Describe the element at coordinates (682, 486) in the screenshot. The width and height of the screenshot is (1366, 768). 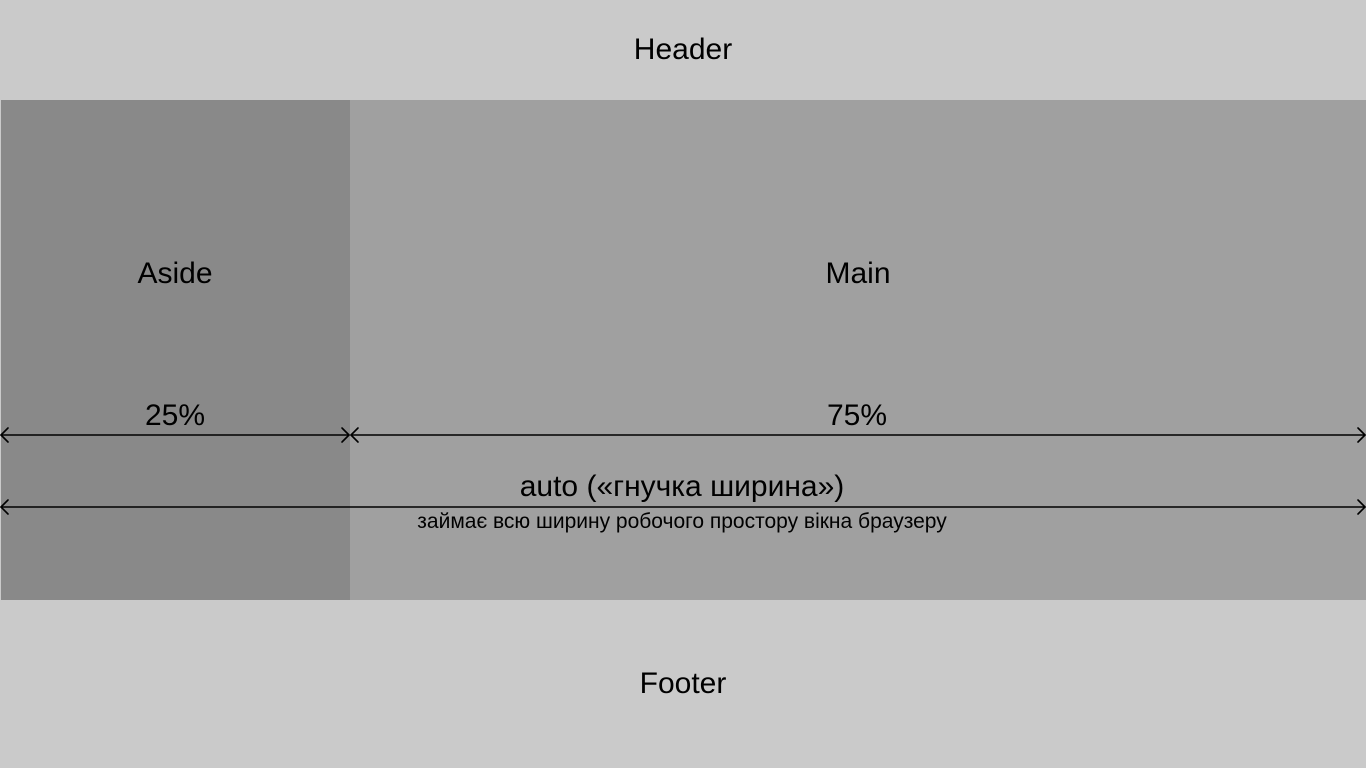
I see `total-width-label: auto («гнучка ширина»)` at that location.